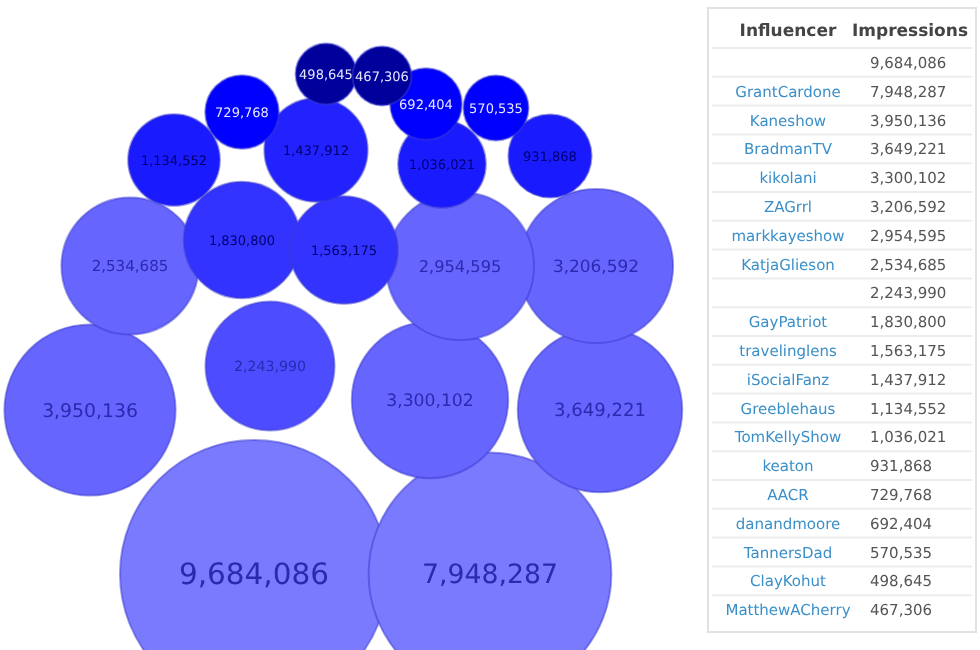 This screenshot has width=980, height=650. What do you see at coordinates (596, 265) in the screenshot?
I see `text: 3,206,592` at bounding box center [596, 265].